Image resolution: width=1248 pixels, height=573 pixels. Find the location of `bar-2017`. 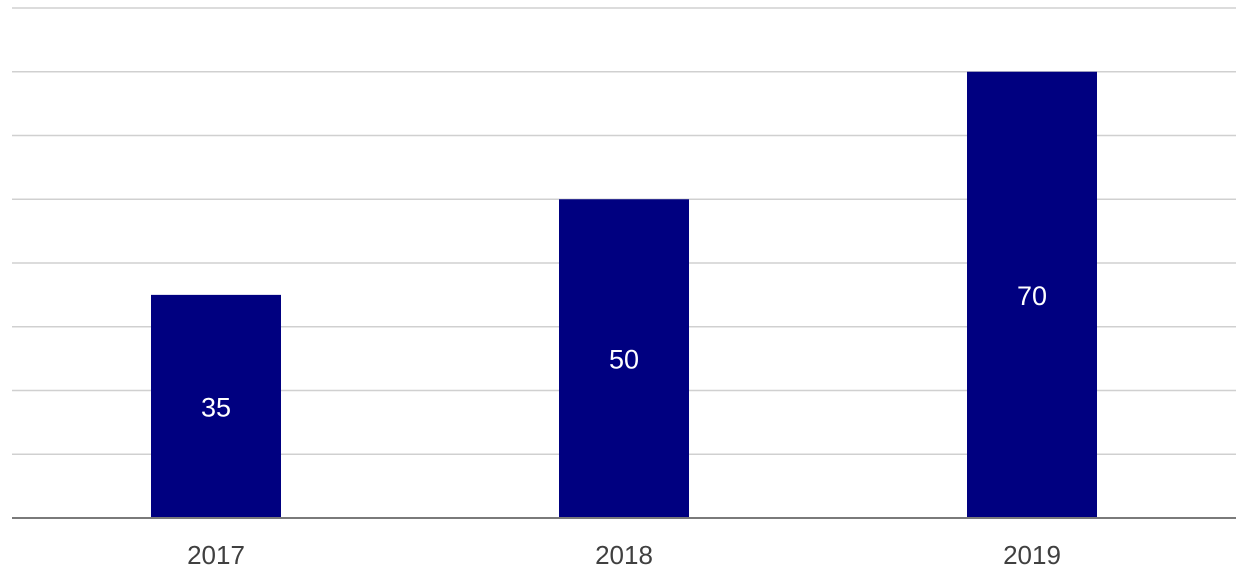

bar-2017 is located at coordinates (216, 406).